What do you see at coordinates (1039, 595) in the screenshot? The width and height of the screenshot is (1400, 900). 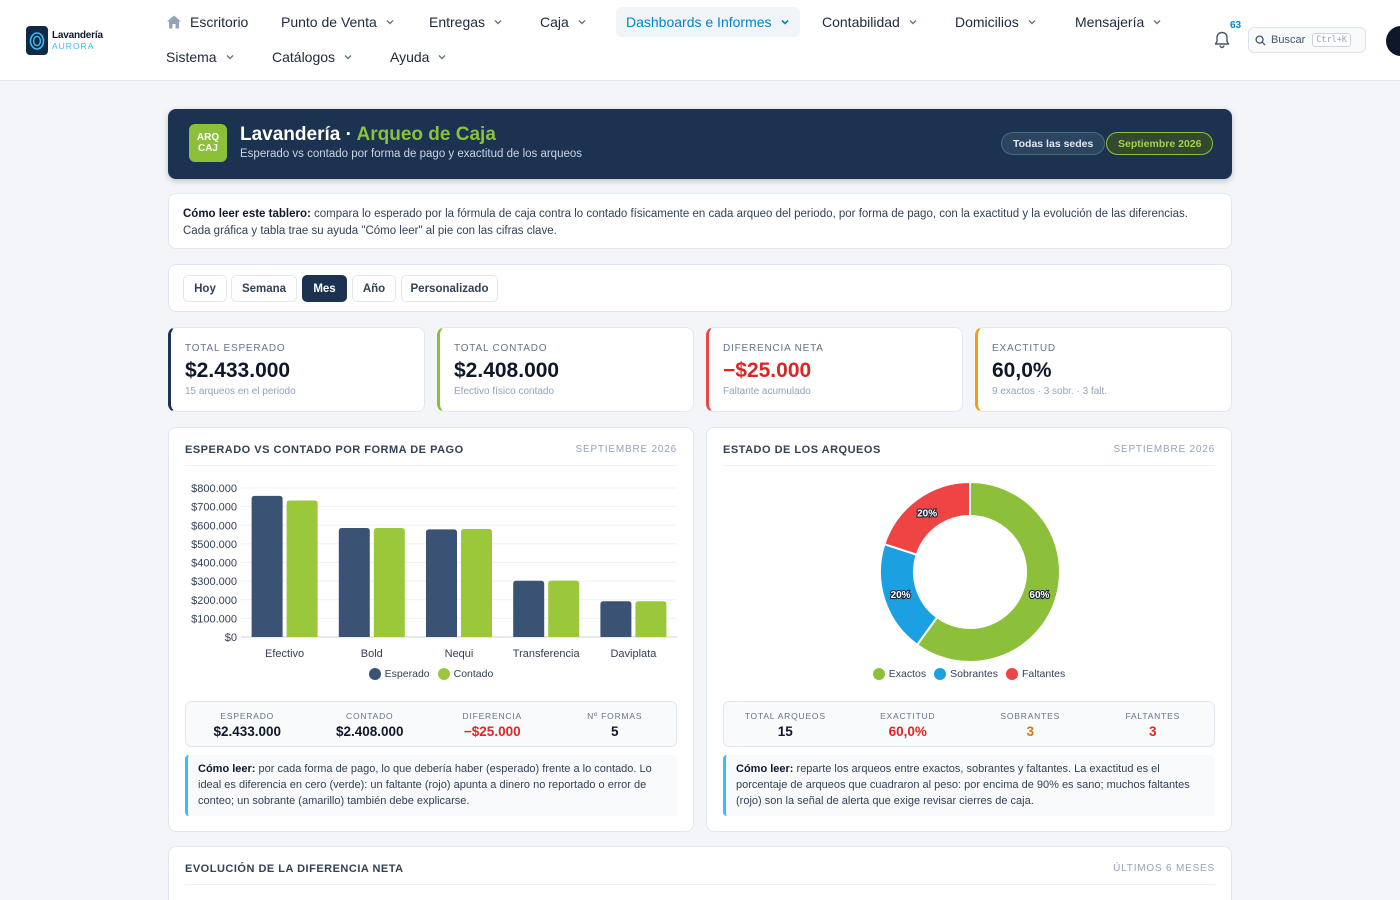 I see `slice-label: 60%` at bounding box center [1039, 595].